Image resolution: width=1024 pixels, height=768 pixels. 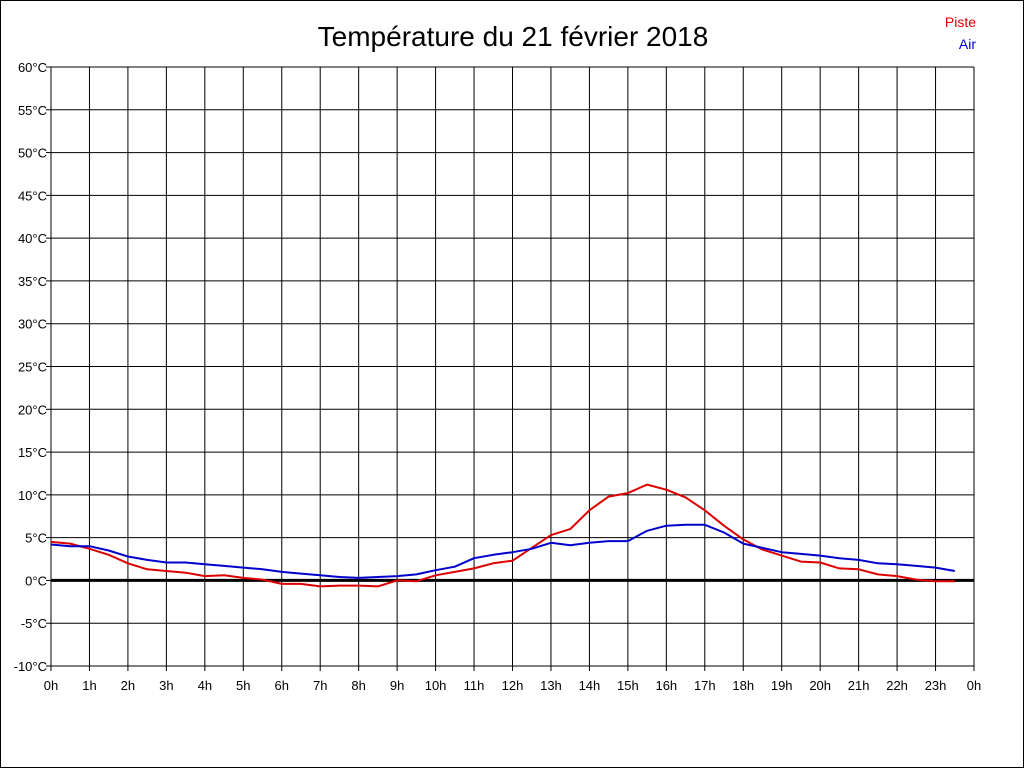 I want to click on y-tick-label: 30°C, so click(x=32, y=324).